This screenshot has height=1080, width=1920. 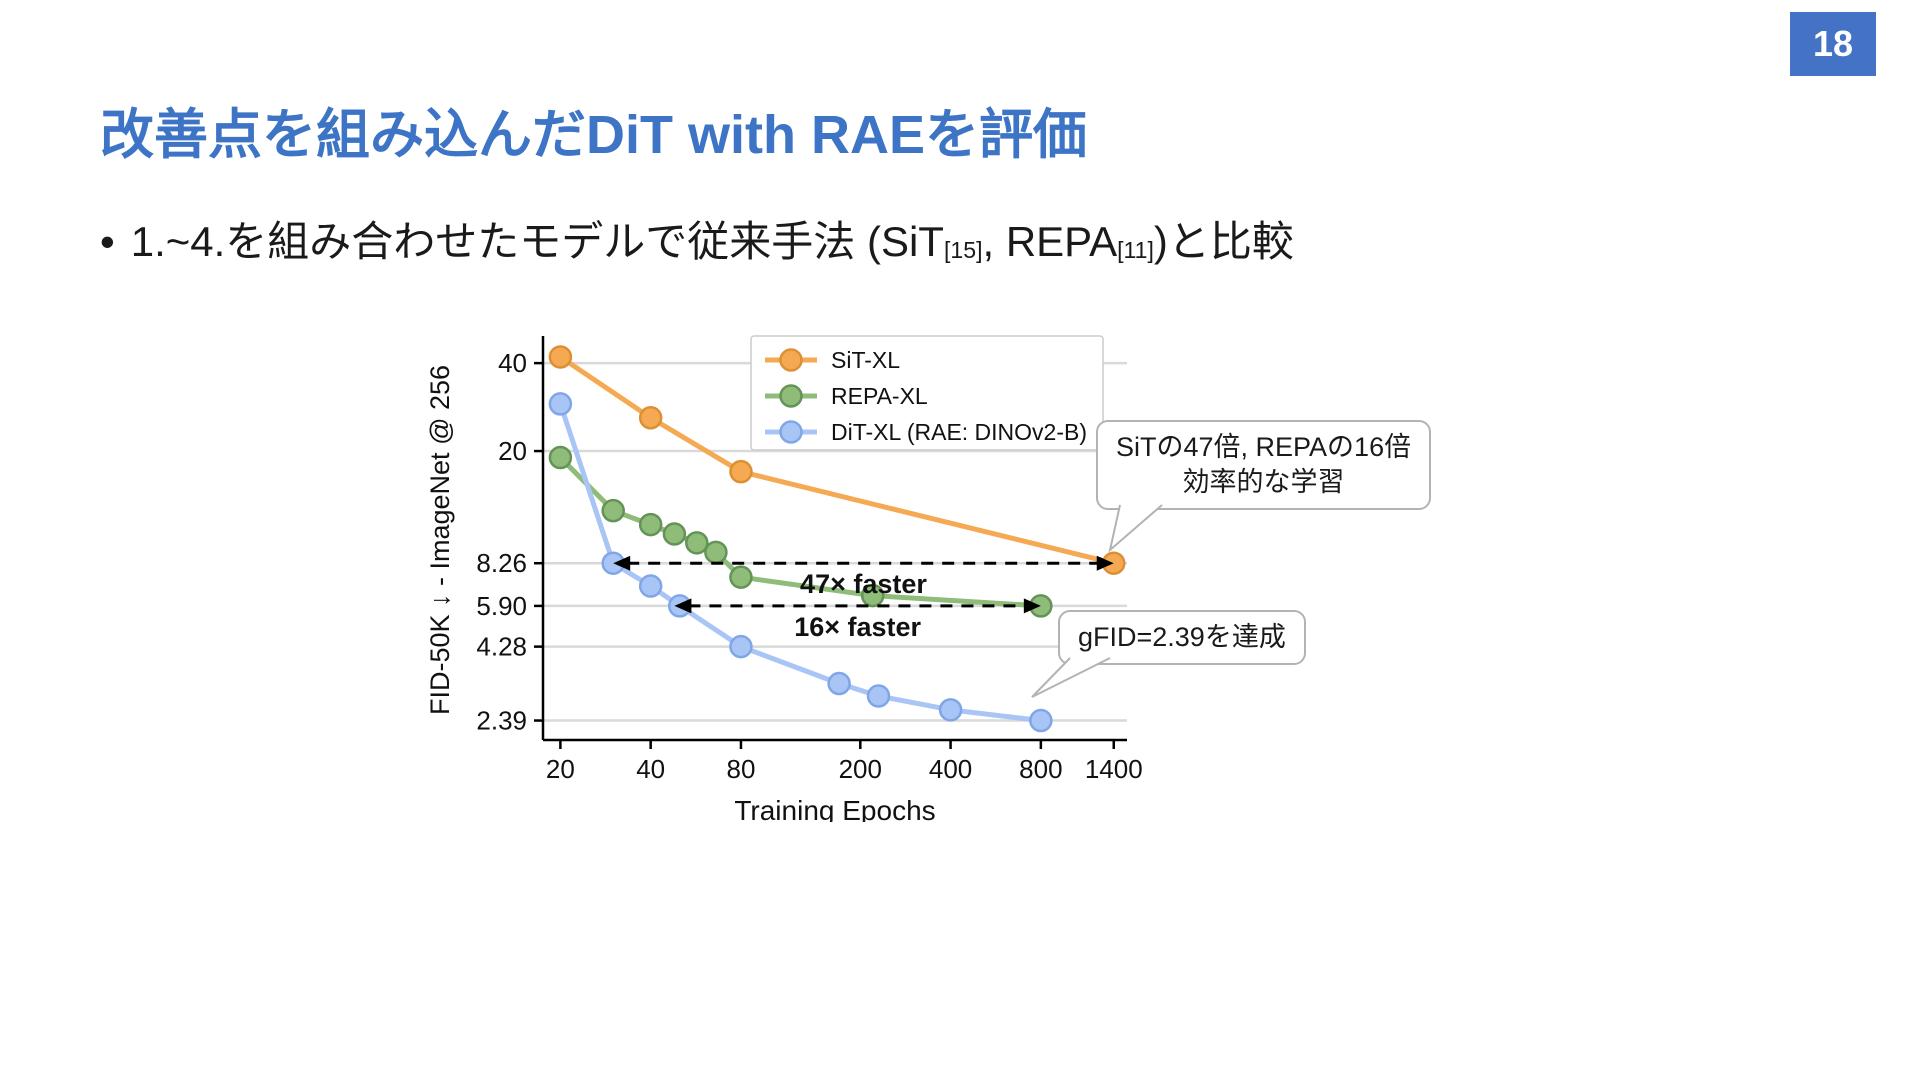 I want to click on callout-gfid: gFID=2.39を達成, so click(x=1168, y=654).